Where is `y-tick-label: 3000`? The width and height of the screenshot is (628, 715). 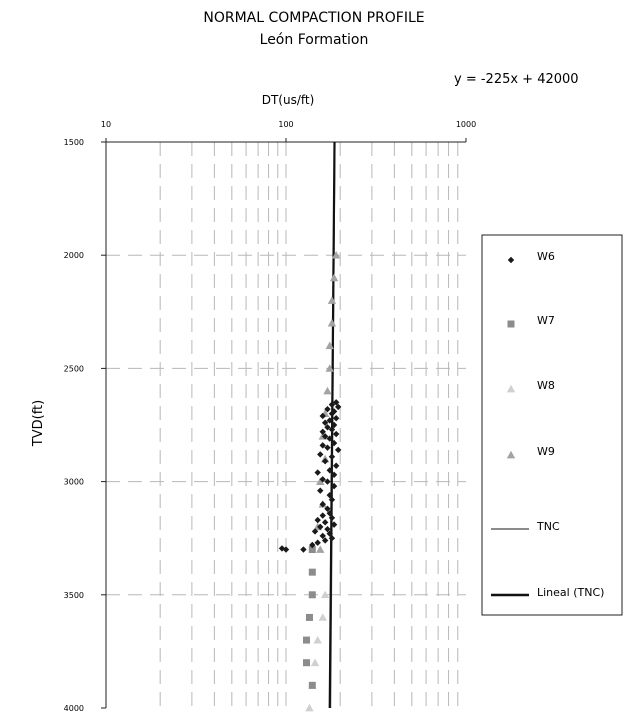 y-tick-label: 3000 is located at coordinates (74, 482).